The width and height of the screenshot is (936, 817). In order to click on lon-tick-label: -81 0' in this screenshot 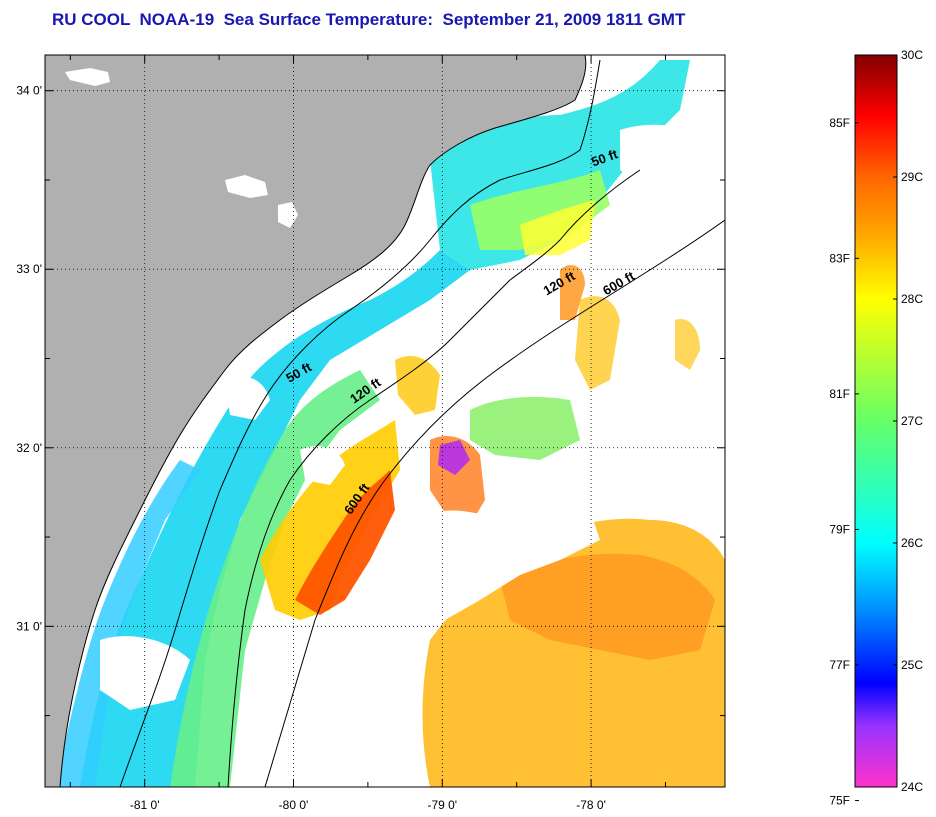, I will do `click(145, 805)`.